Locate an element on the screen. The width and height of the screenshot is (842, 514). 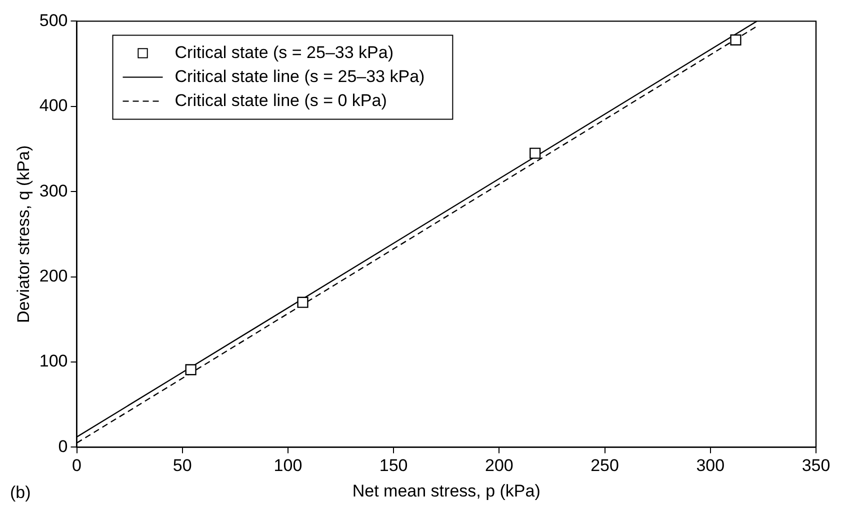
x-tick-label: 0 is located at coordinates (77, 466).